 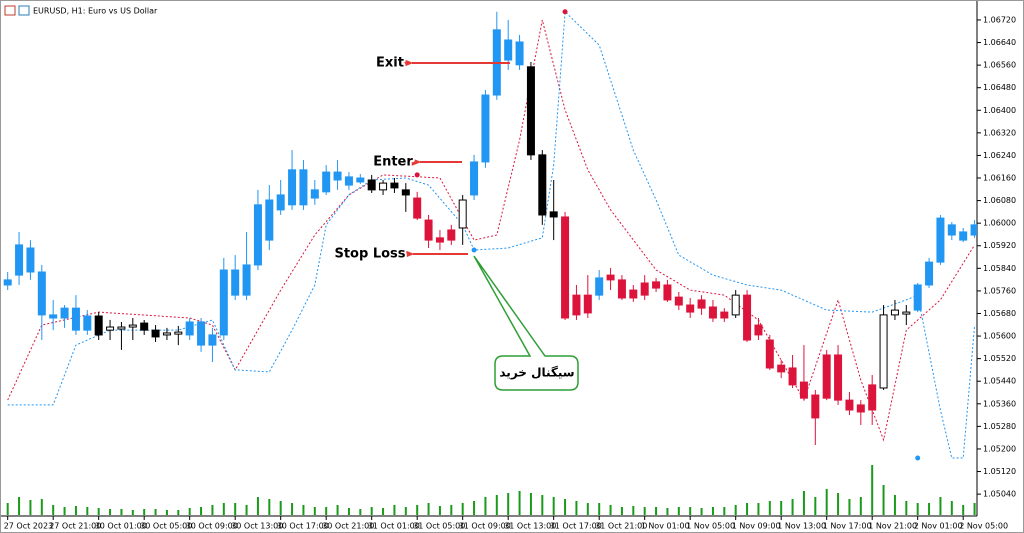 I want to click on annotation-label: Exit, so click(x=390, y=63).